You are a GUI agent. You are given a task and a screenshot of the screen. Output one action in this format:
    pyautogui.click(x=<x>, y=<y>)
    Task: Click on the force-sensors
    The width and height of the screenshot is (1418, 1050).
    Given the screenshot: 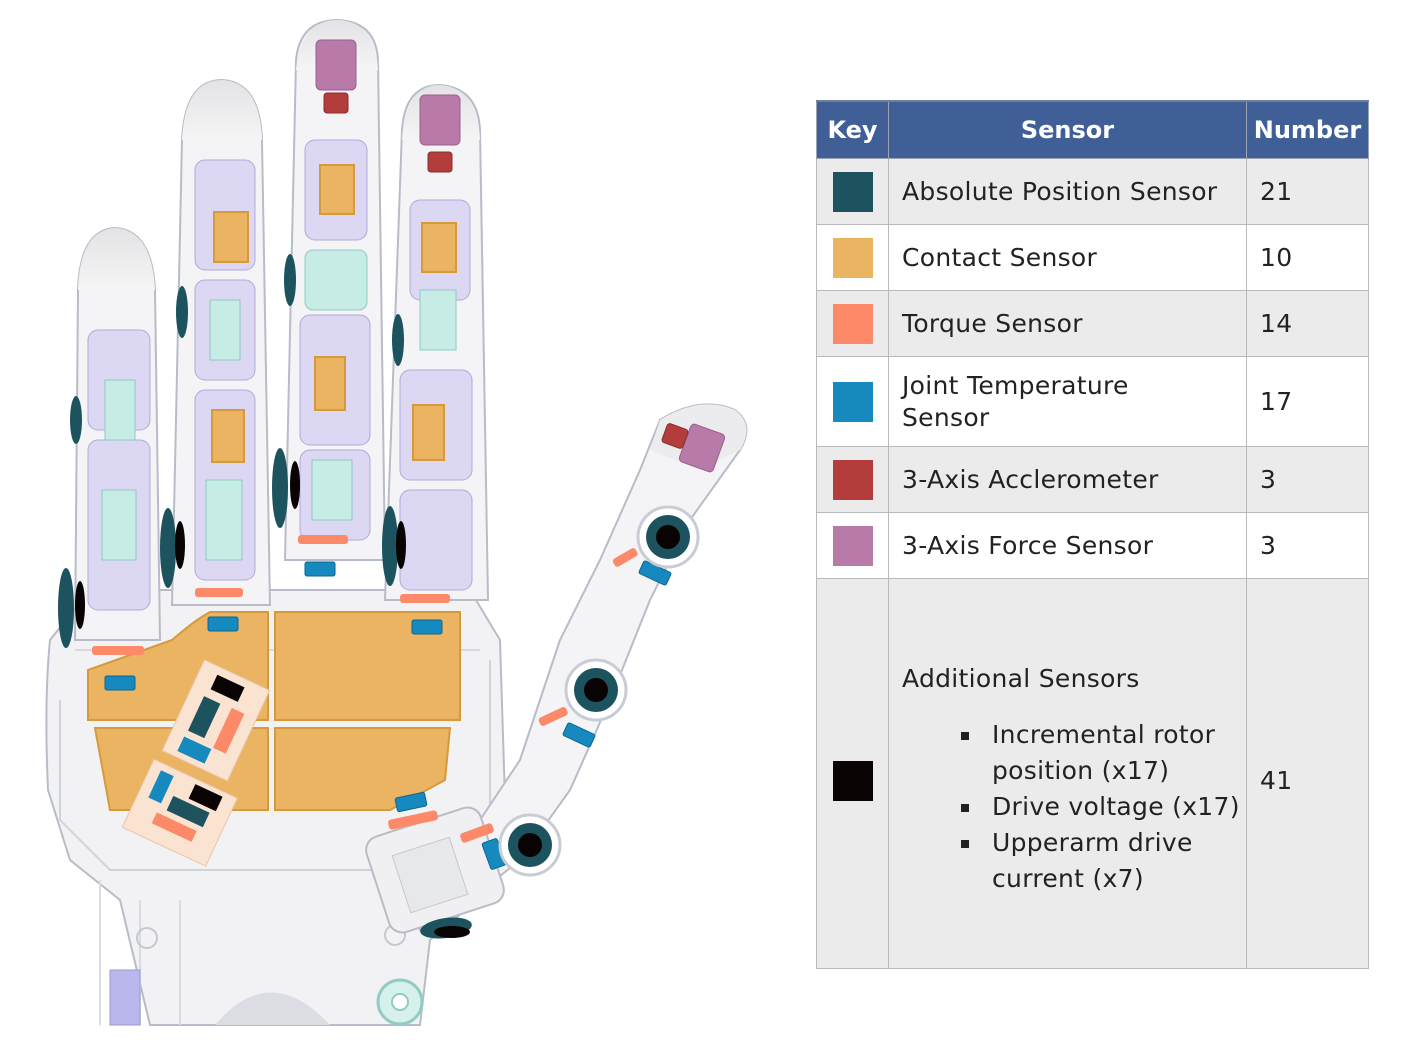 What is the action you would take?
    pyautogui.click(x=520, y=256)
    